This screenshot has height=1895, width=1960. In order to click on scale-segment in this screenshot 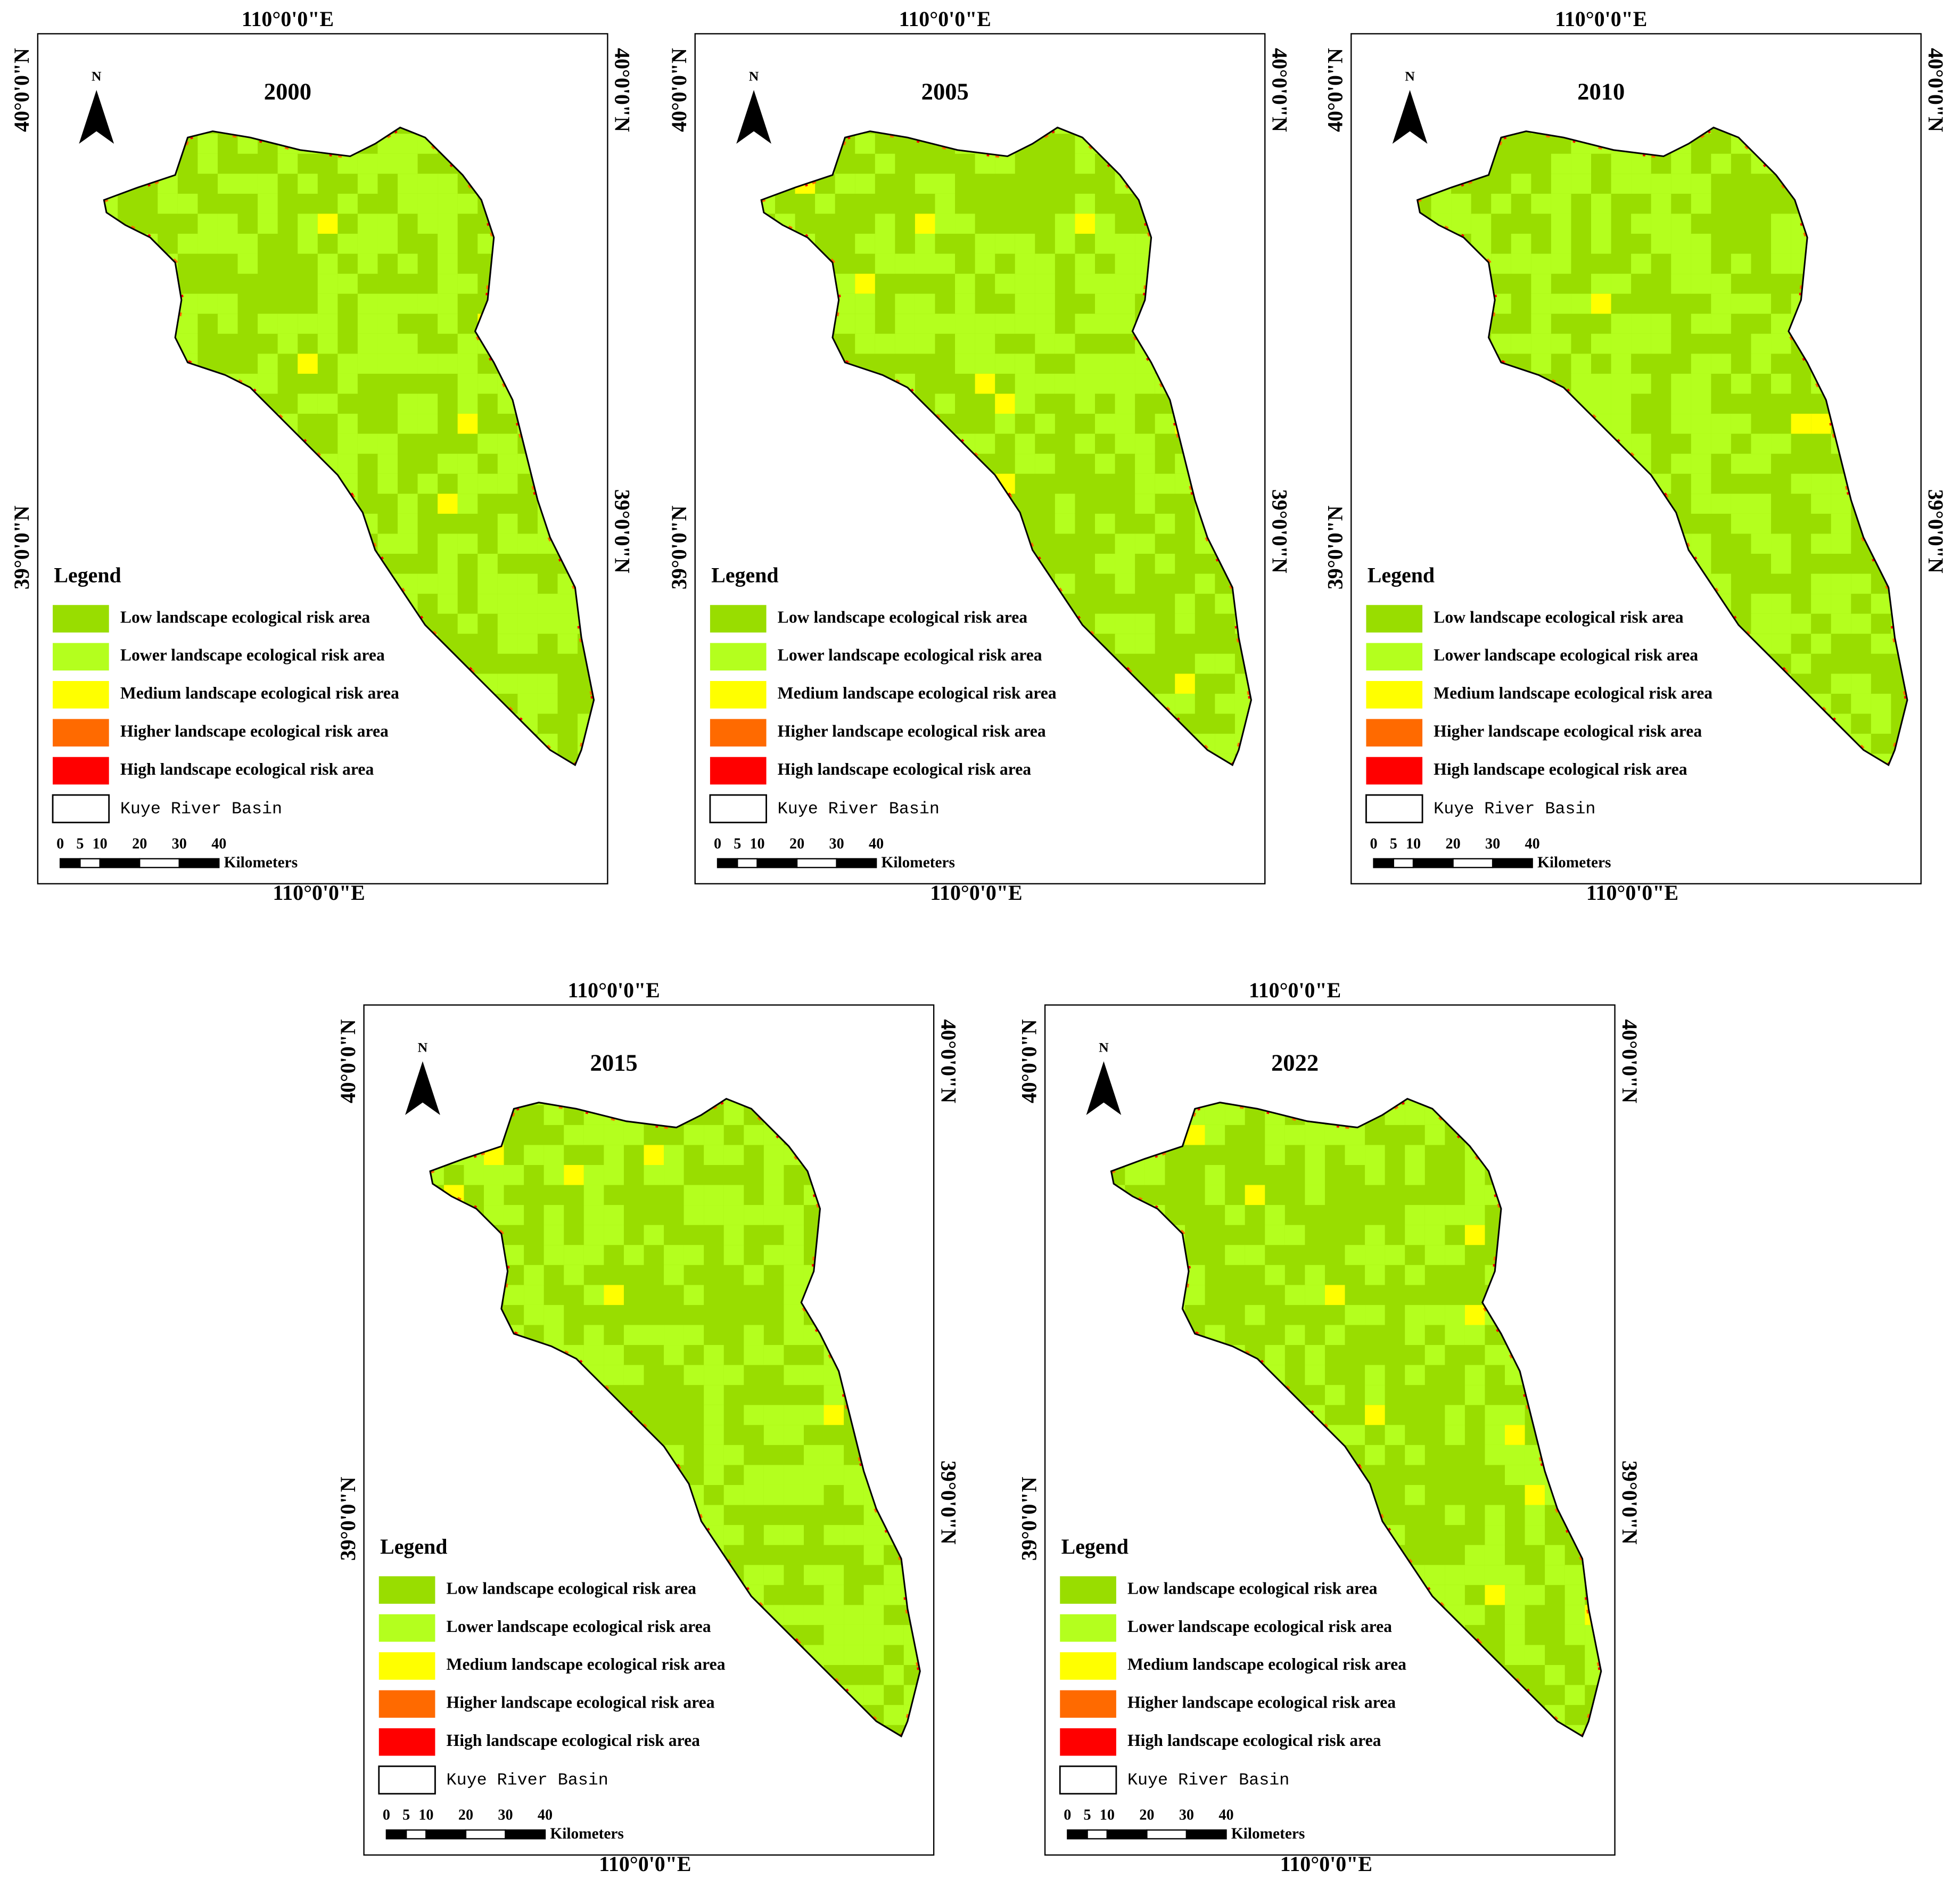, I will do `click(485, 1835)`.